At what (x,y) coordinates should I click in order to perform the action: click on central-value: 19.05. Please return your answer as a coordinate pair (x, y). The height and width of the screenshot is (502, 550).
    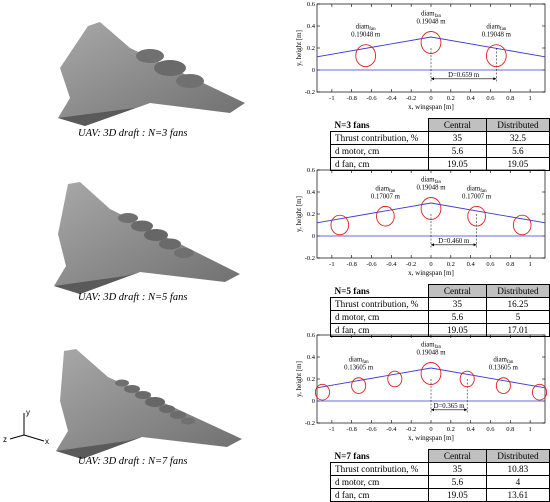
    Looking at the image, I should click on (457, 495).